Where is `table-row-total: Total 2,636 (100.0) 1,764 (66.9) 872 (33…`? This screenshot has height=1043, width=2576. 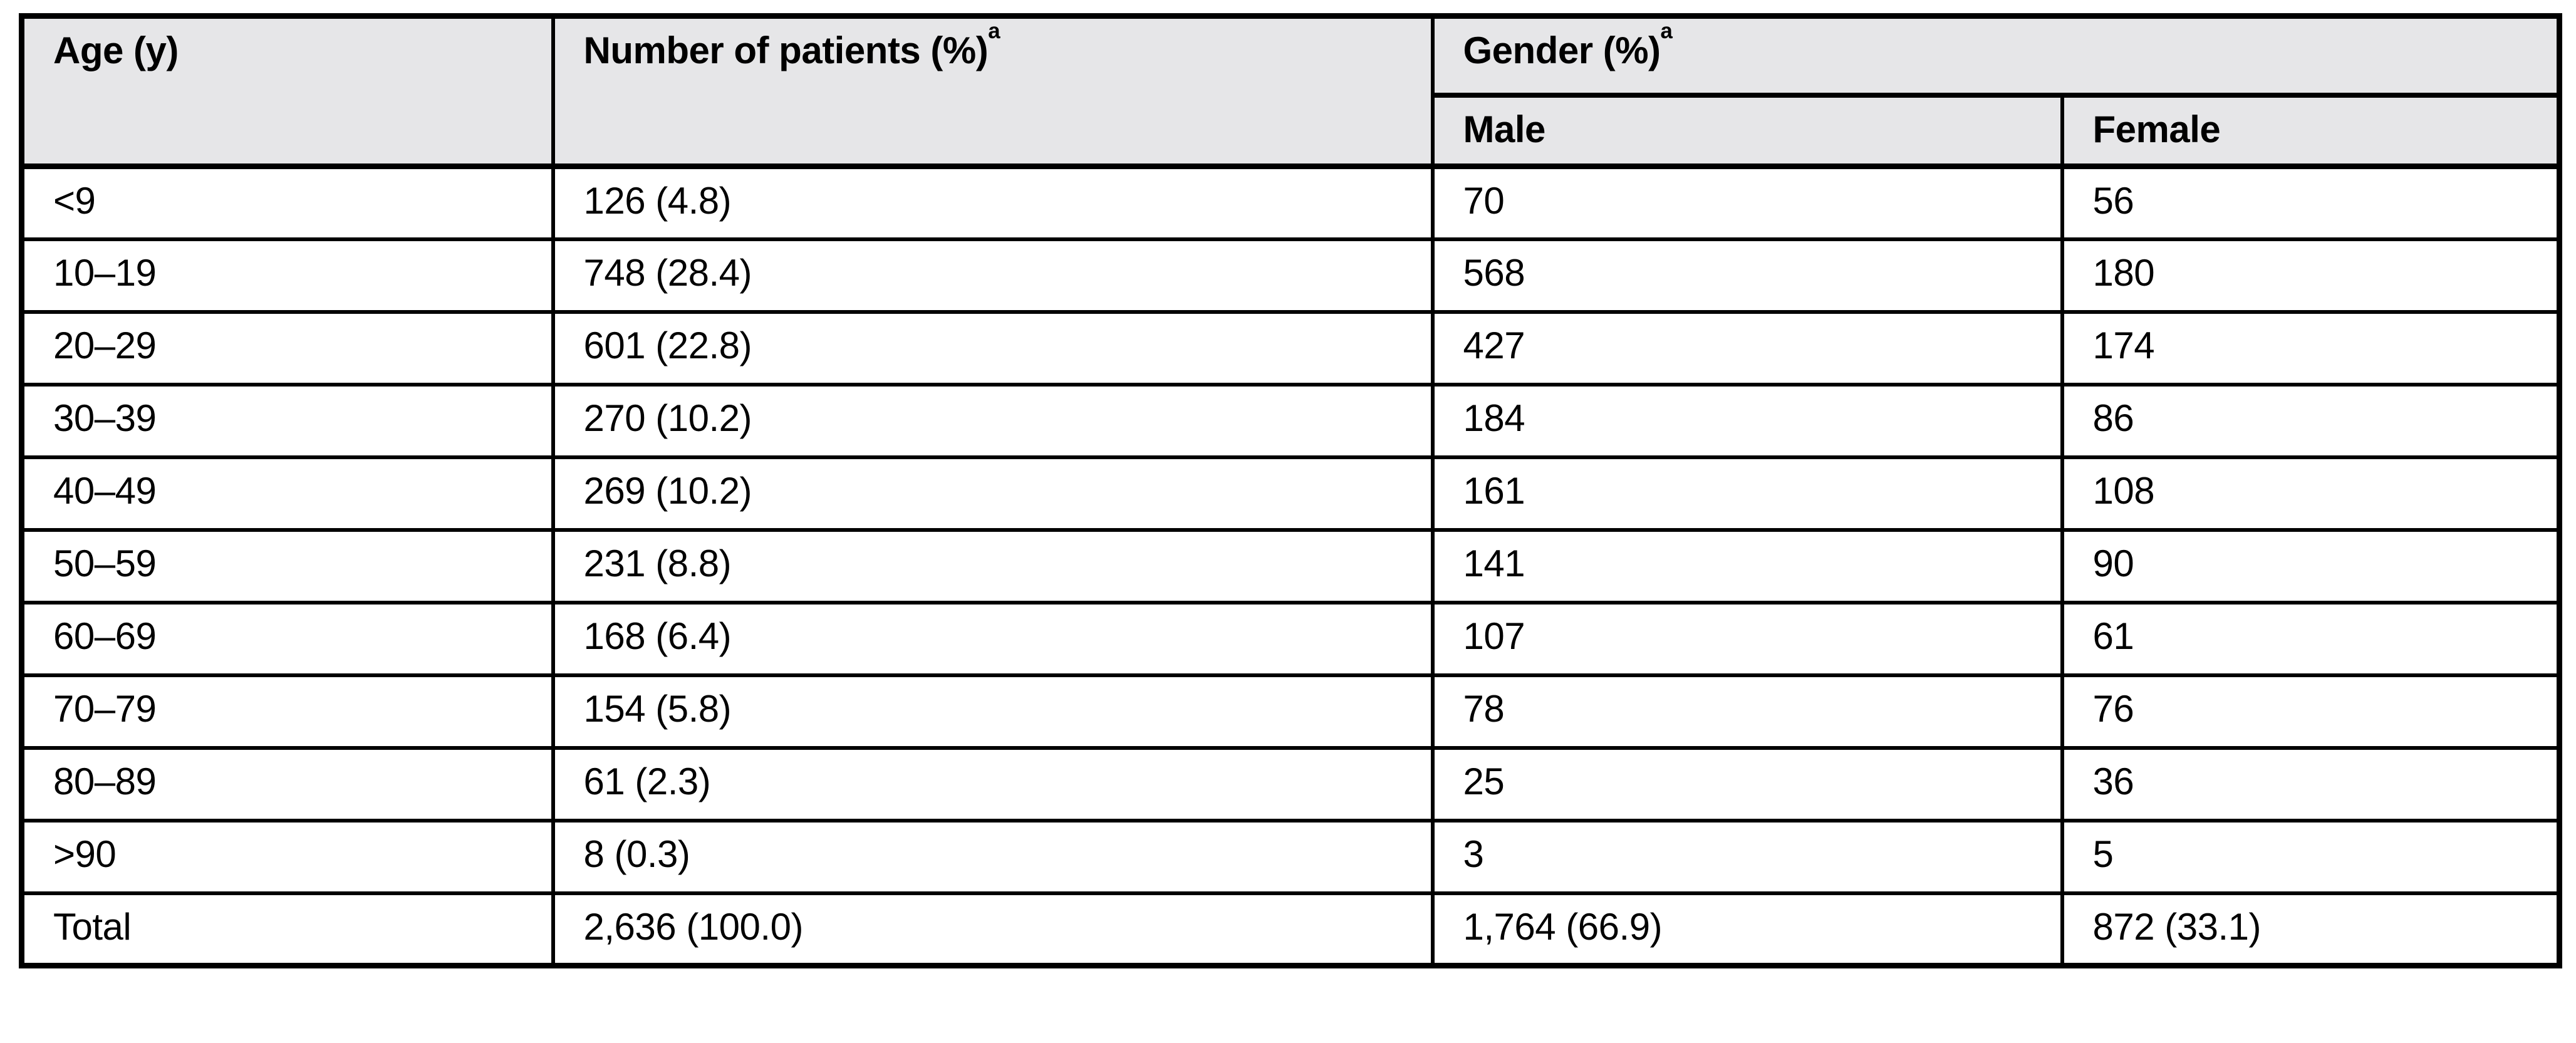
table-row-total: Total 2,636 (100.0) 1,764 (66.9) 872 (33… is located at coordinates (1290, 929).